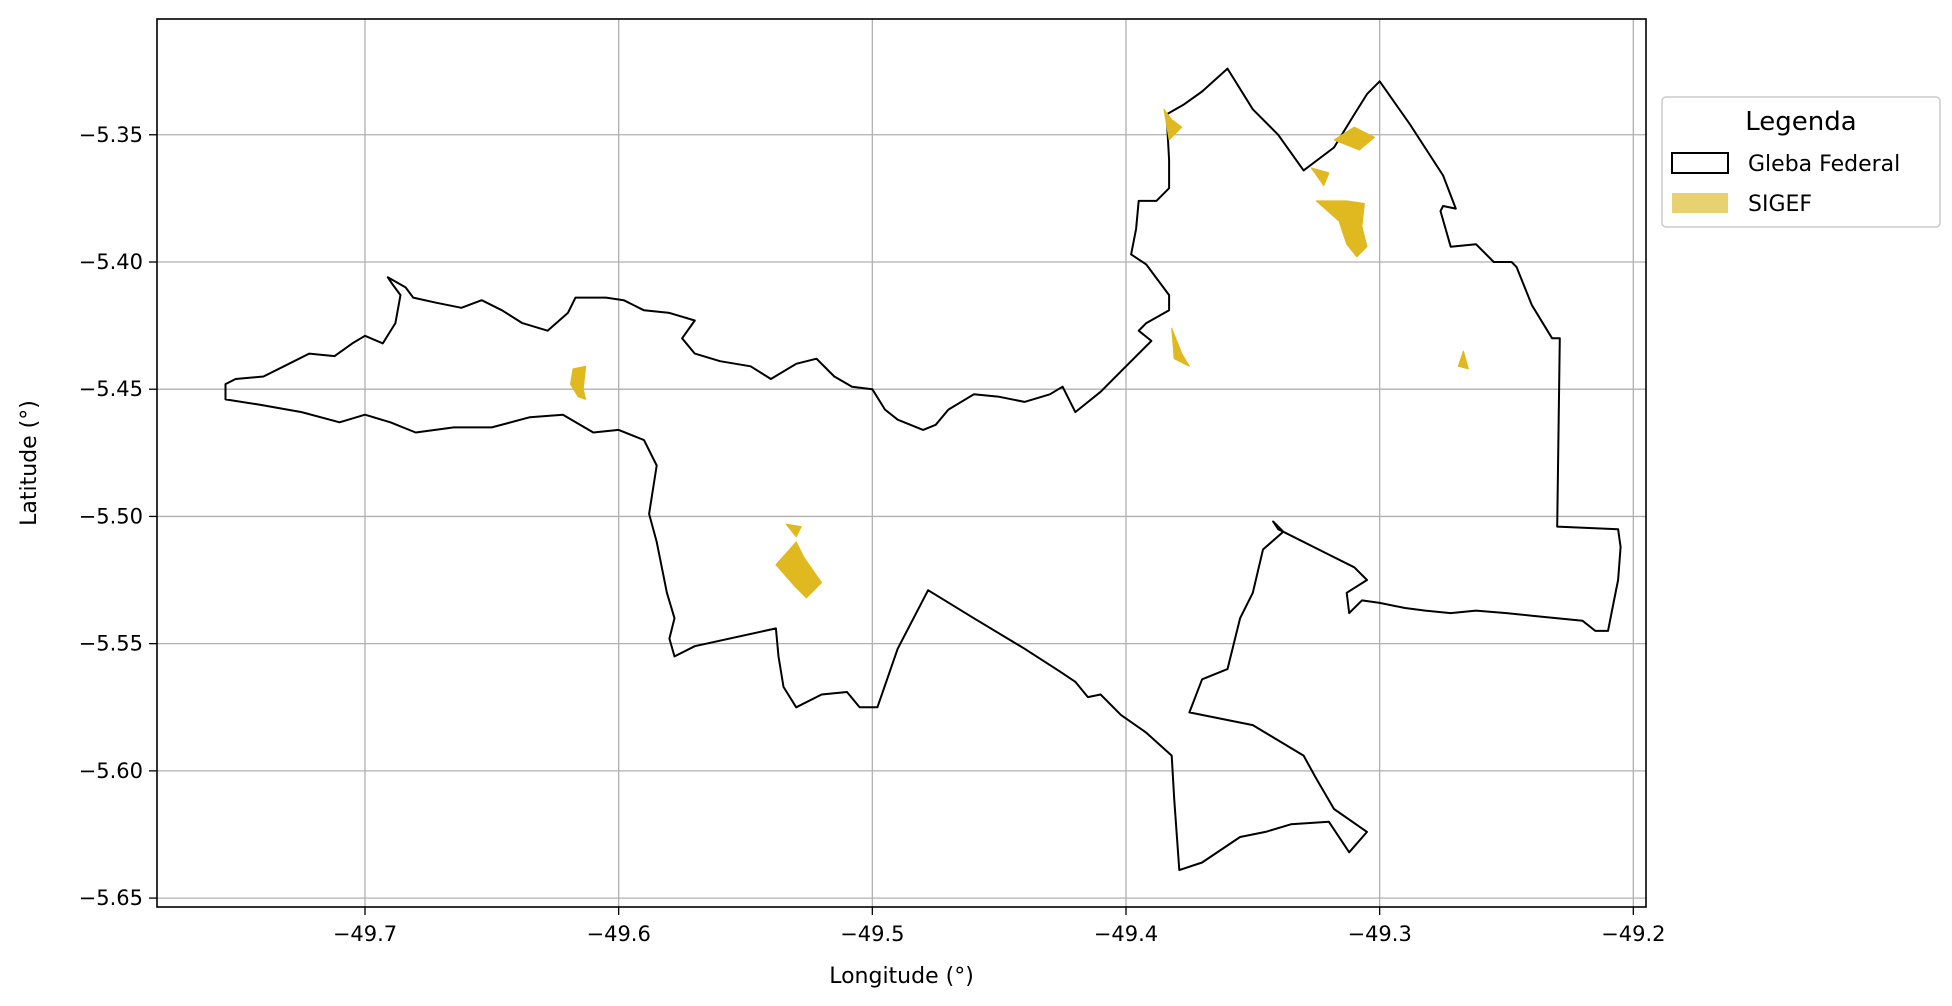 This screenshot has height=1006, width=1952. I want to click on legend-label-gleba: Gleba Federal, so click(1824, 164).